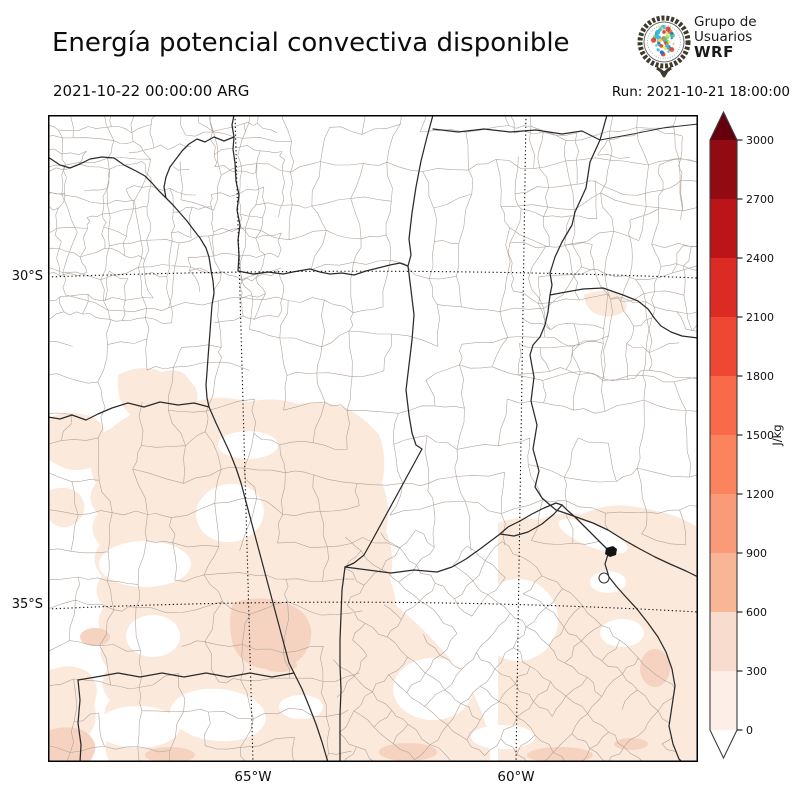  Describe the element at coordinates (531, 519) in the screenshot. I see `parana-delta` at that location.